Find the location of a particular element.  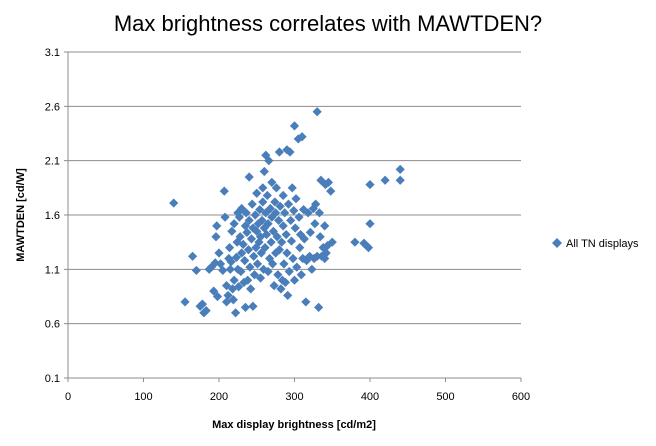

x-tick-label: 200 is located at coordinates (219, 397).